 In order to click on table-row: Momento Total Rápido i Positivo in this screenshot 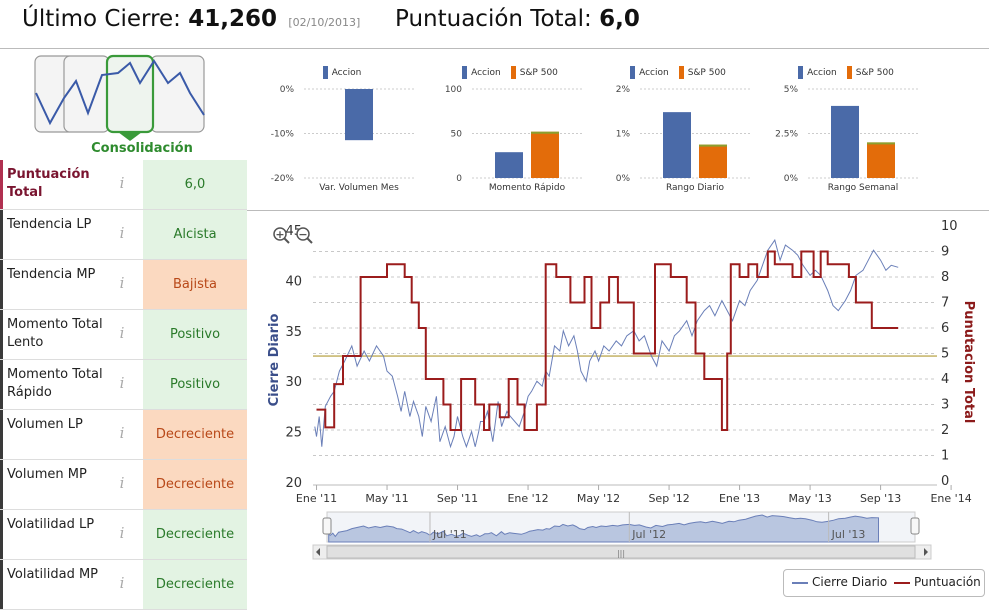, I will do `click(123, 385)`.